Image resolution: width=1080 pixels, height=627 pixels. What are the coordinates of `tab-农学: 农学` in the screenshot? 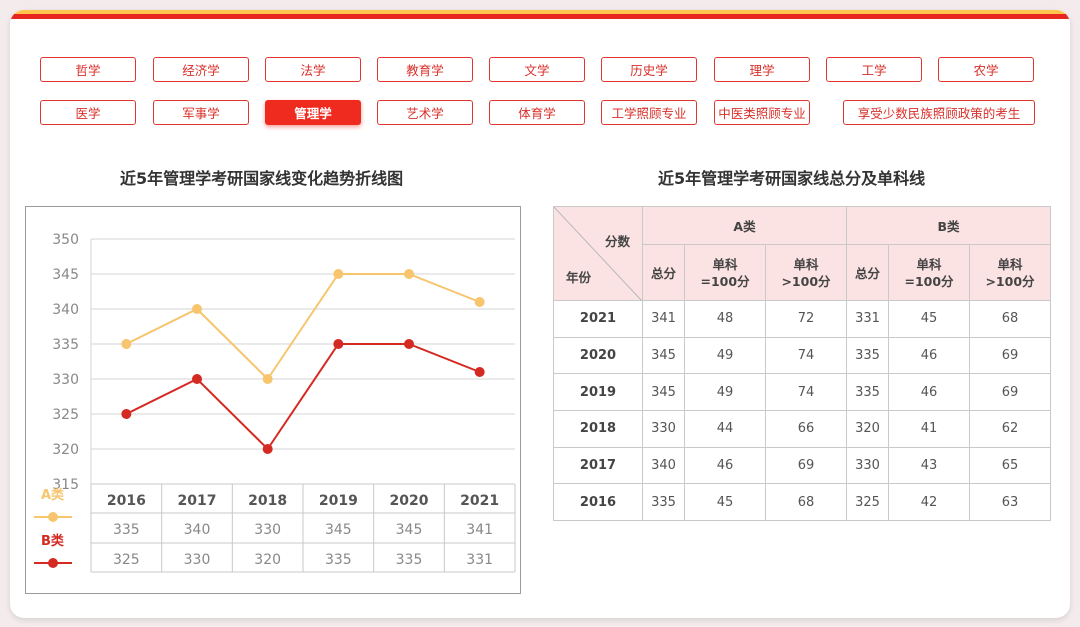 It's located at (986, 69).